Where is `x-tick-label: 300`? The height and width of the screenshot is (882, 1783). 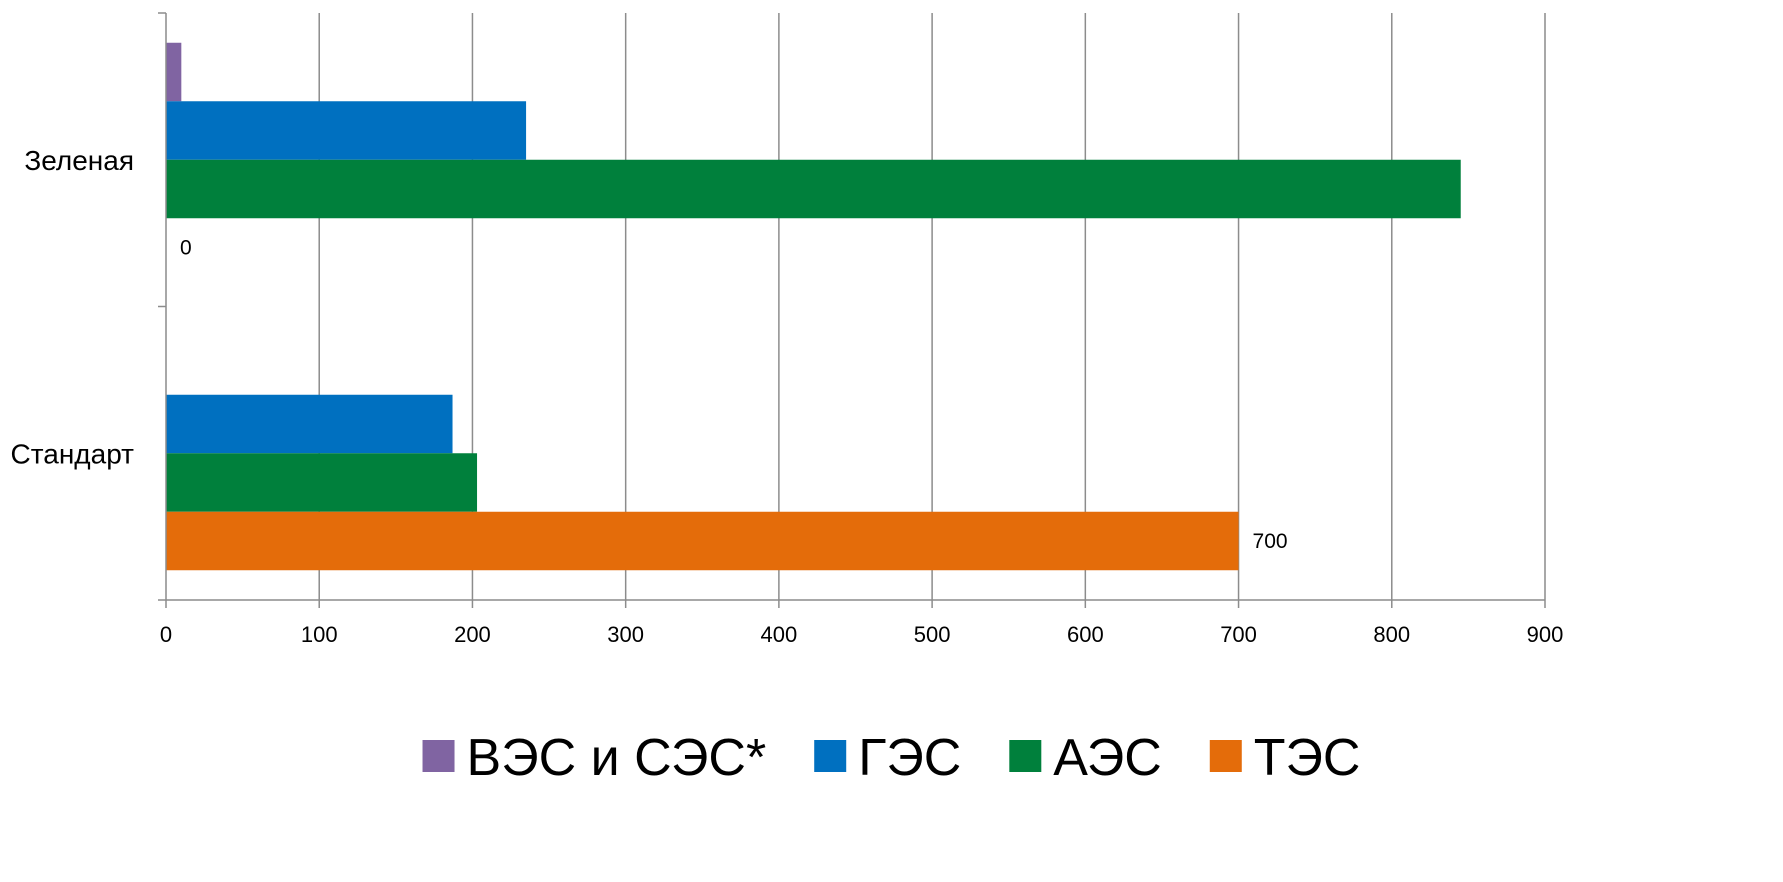 x-tick-label: 300 is located at coordinates (625, 634).